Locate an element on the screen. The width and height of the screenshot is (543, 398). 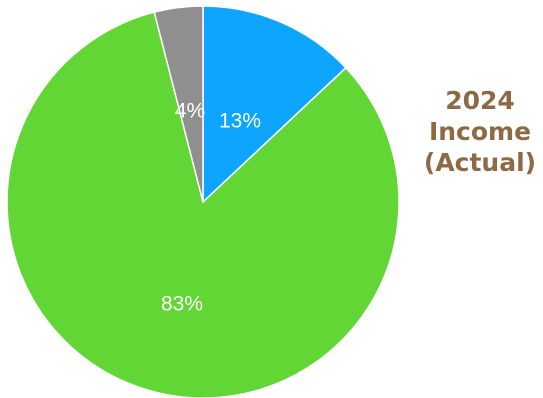
chart-title-line-1: 2024 is located at coordinates (480, 100).